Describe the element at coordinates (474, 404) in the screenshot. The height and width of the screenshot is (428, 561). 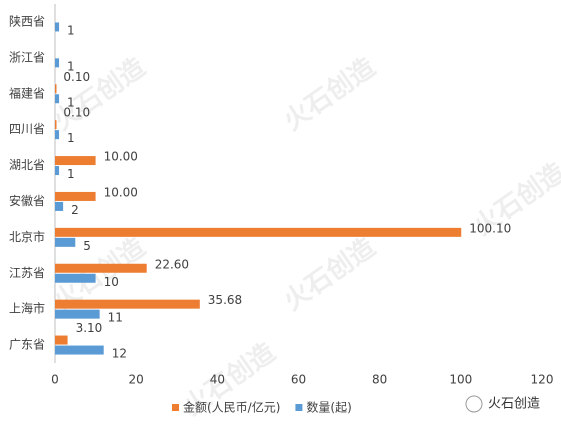
I see `wechat-icon` at that location.